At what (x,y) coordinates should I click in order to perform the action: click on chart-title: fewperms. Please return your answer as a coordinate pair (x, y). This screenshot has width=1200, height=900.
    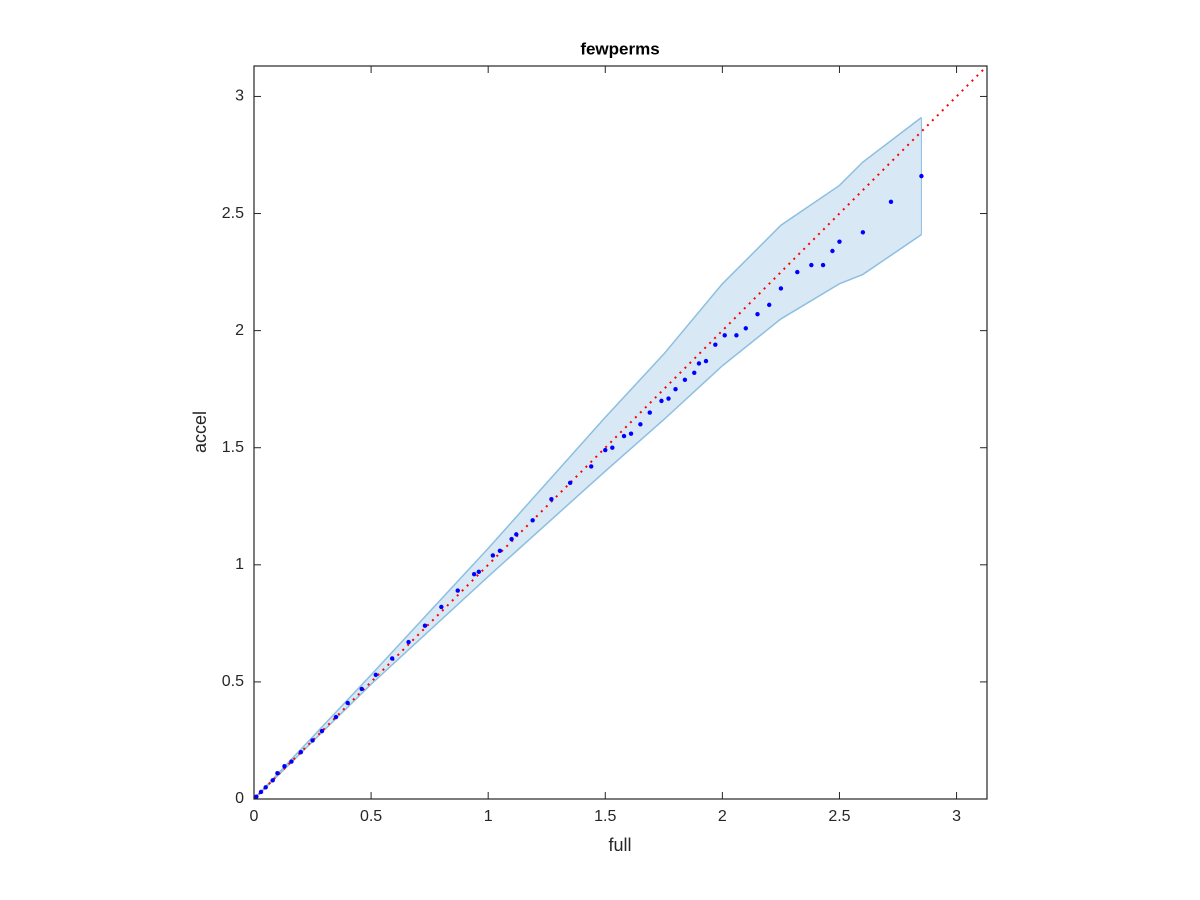
    Looking at the image, I should click on (619, 48).